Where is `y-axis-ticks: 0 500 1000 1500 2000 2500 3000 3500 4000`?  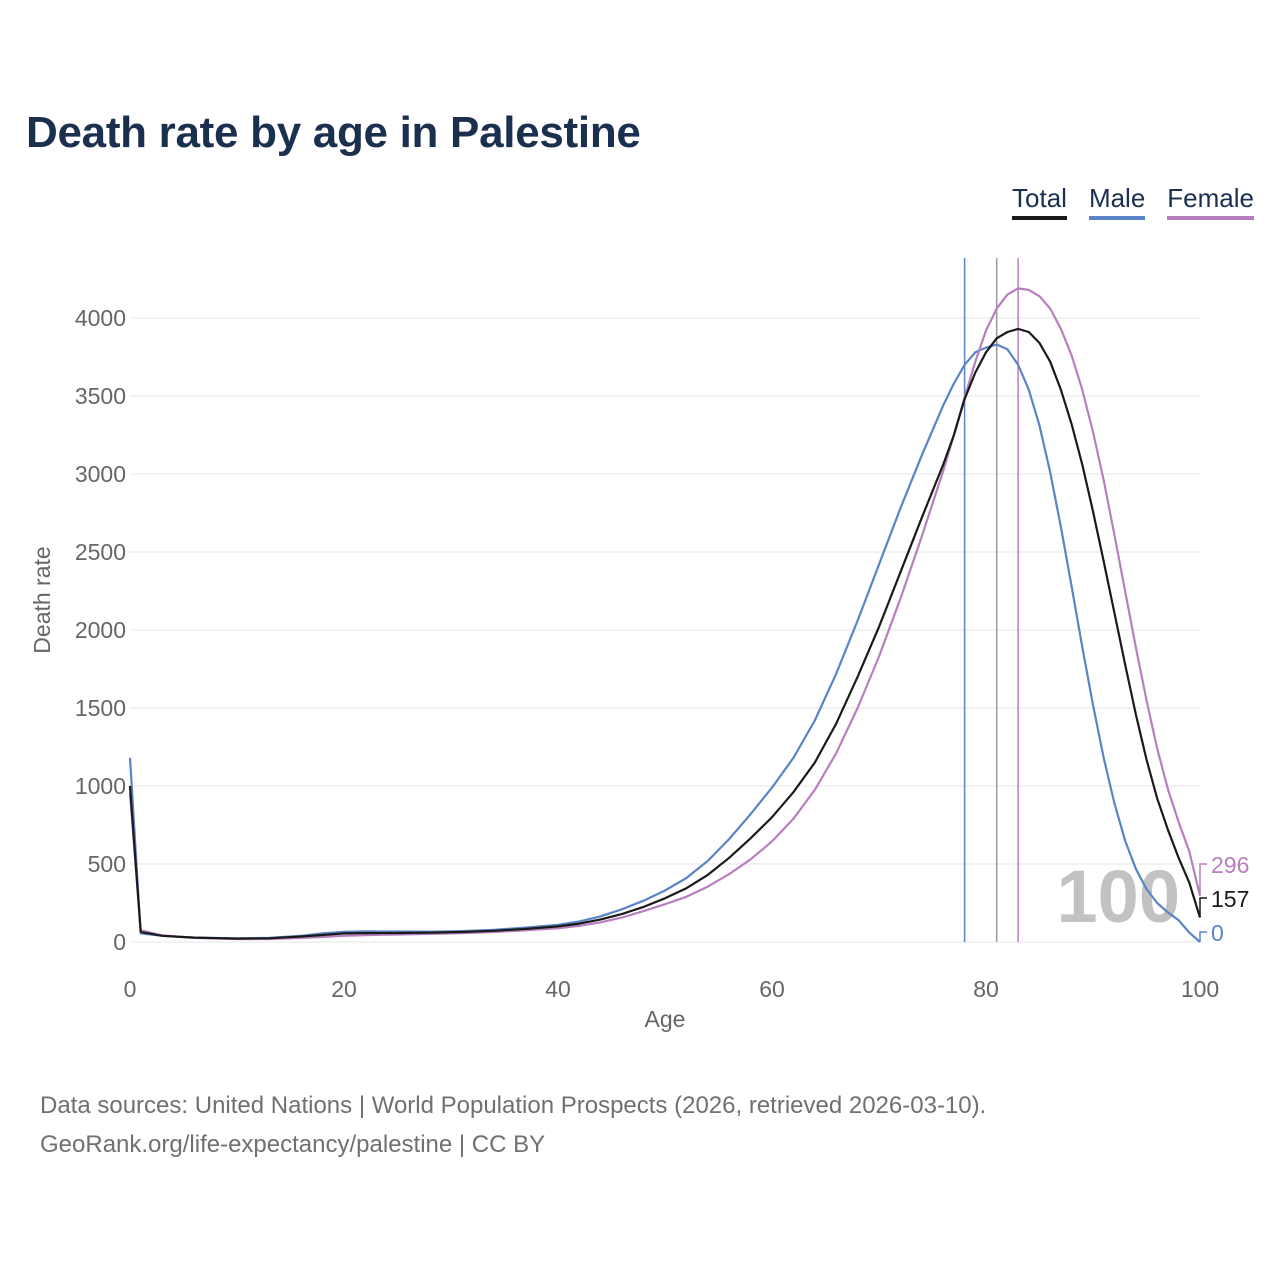
y-axis-ticks: 0 500 1000 1500 2000 2500 3000 3500 4000 is located at coordinates (100, 630).